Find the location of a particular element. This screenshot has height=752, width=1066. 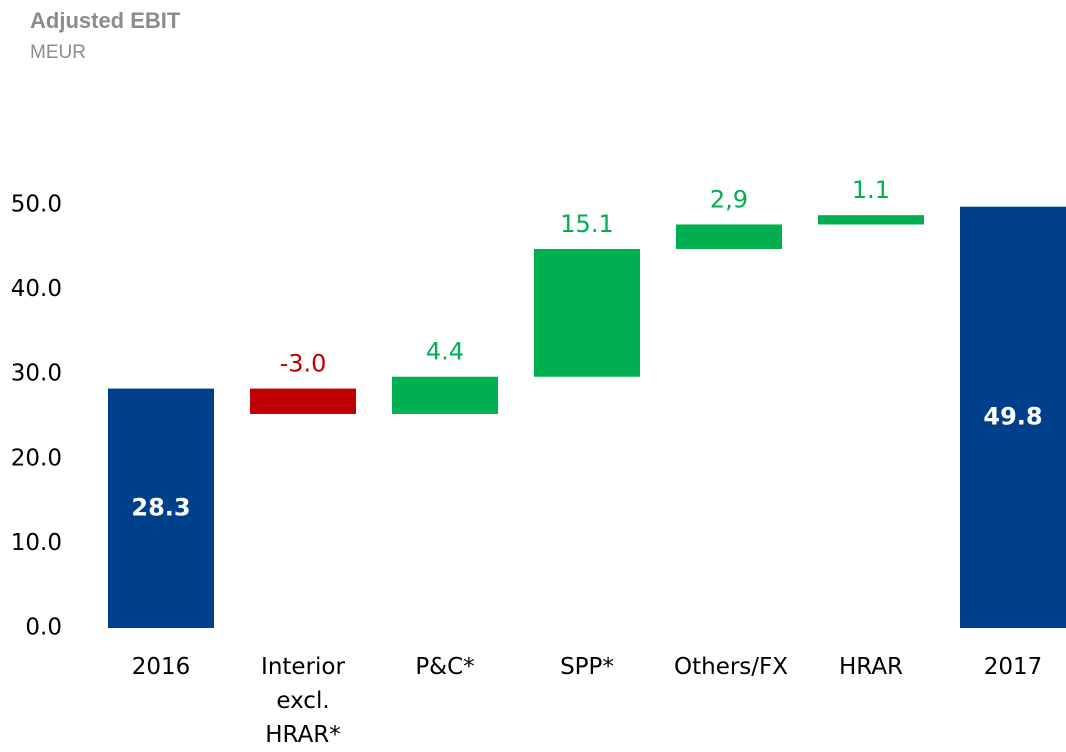

x-tick-label: Others/FX is located at coordinates (731, 667).